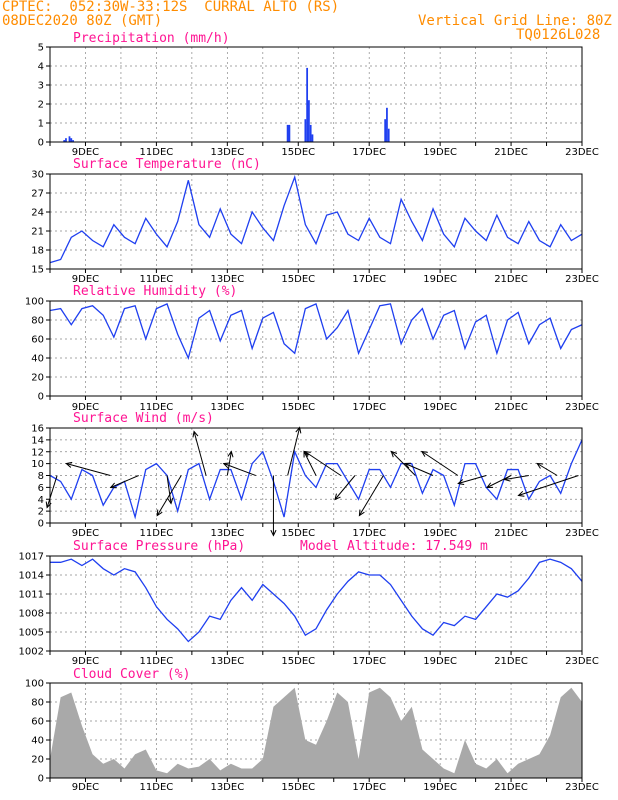 Image resolution: width=618 pixels, height=800 pixels. What do you see at coordinates (41, 488) in the screenshot?
I see `wind-ytick-label: 6` at bounding box center [41, 488].